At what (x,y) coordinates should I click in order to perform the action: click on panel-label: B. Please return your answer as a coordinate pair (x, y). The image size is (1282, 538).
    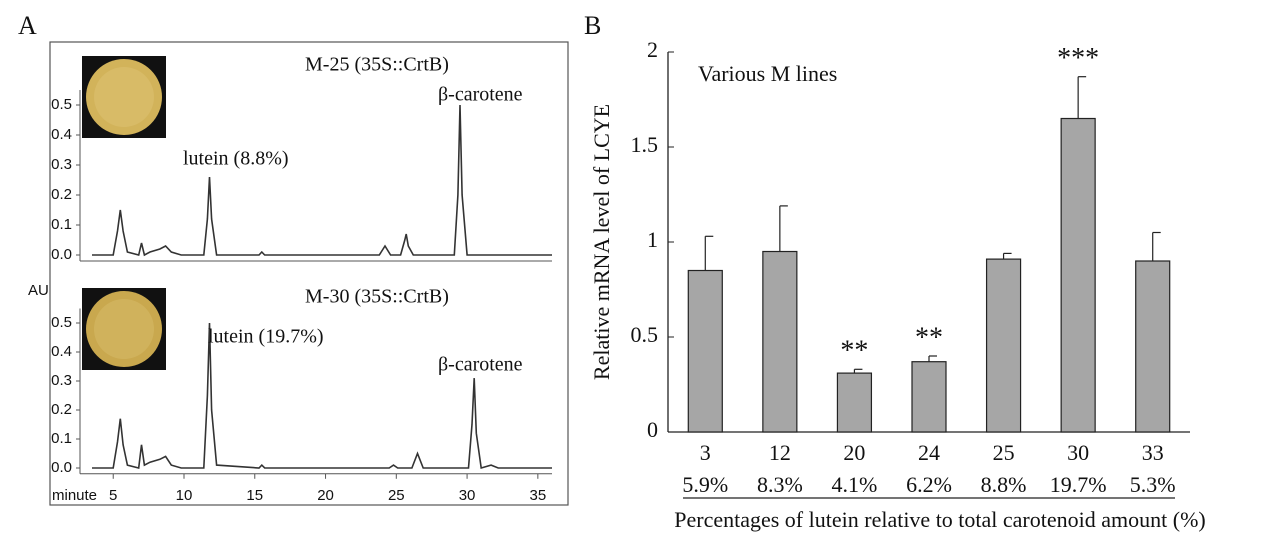
    Looking at the image, I should click on (592, 25).